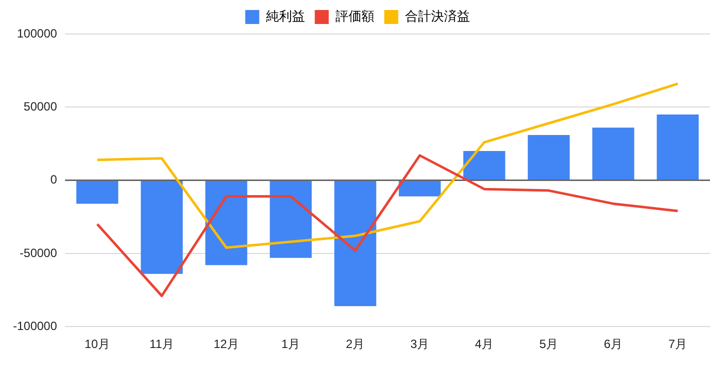 Image resolution: width=726 pixels, height=365 pixels. What do you see at coordinates (226, 344) in the screenshot?
I see `x-tick-label: 12月` at bounding box center [226, 344].